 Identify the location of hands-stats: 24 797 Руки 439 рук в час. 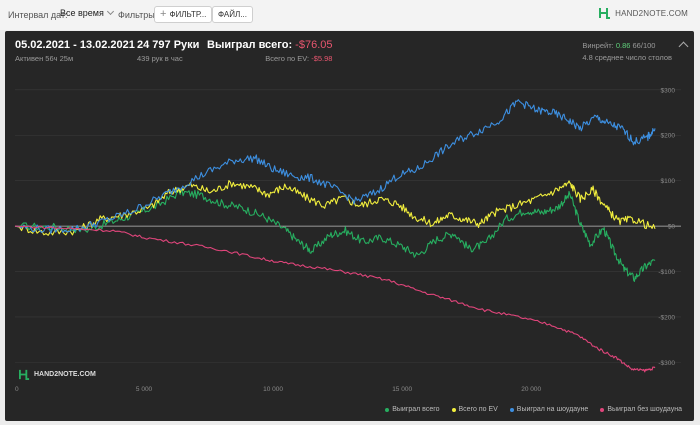
(168, 51).